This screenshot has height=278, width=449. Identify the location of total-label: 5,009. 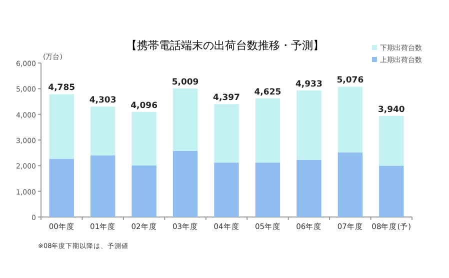
(185, 82).